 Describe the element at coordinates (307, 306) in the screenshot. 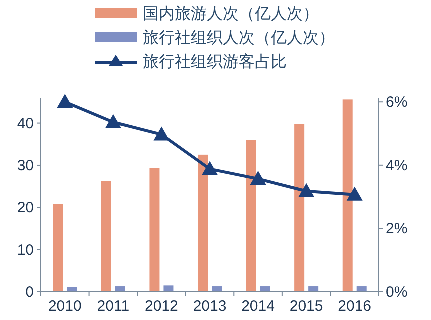

I see `x-tick-label: 2015` at that location.